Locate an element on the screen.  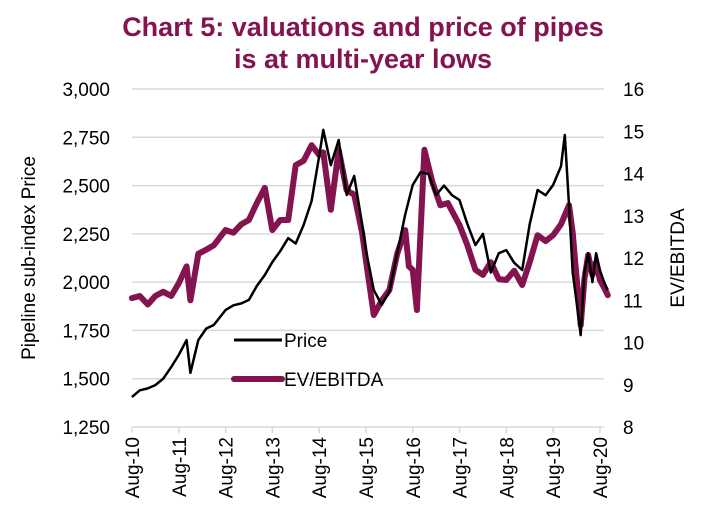
y-axis-left: 1,250 1,500 1,750 2,000 2,250 2,500 2,750 3,000 is located at coordinates (86, 259).